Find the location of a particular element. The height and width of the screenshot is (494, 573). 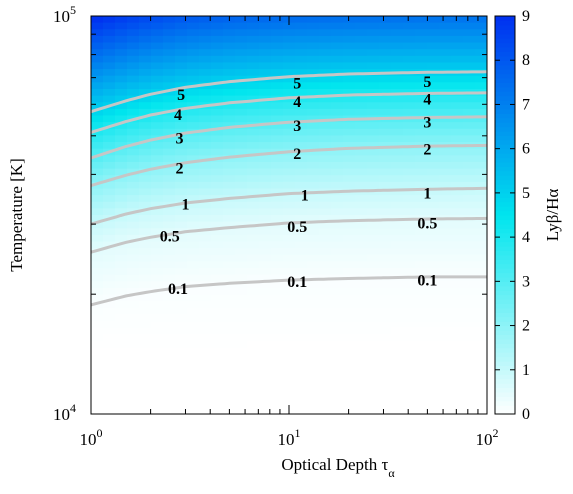

contour-label: 4 is located at coordinates (297, 102).